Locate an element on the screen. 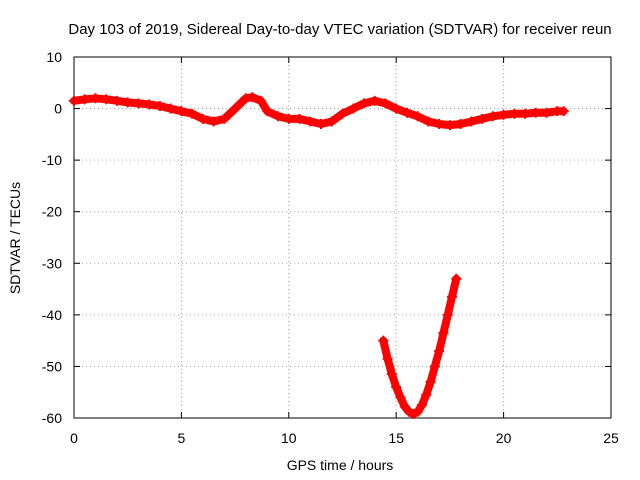 Image resolution: width=640 pixels, height=480 pixels. series-main is located at coordinates (319, 111).